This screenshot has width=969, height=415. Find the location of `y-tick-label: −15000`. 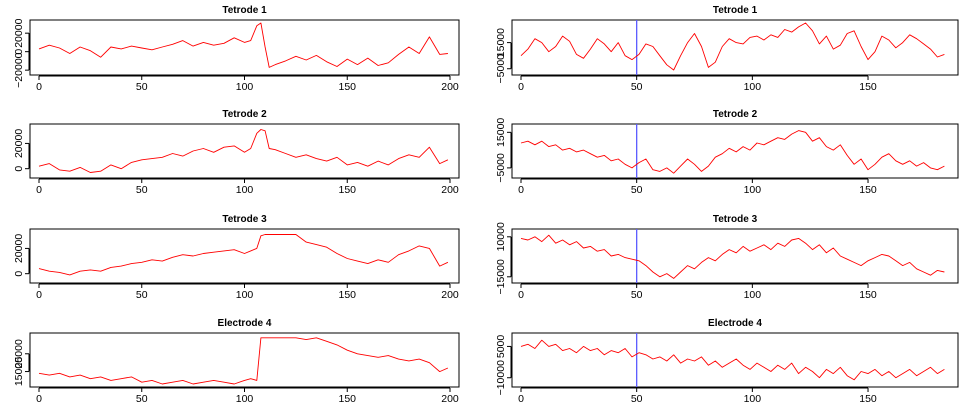

y-tick-label: −15000 is located at coordinates (501, 276).